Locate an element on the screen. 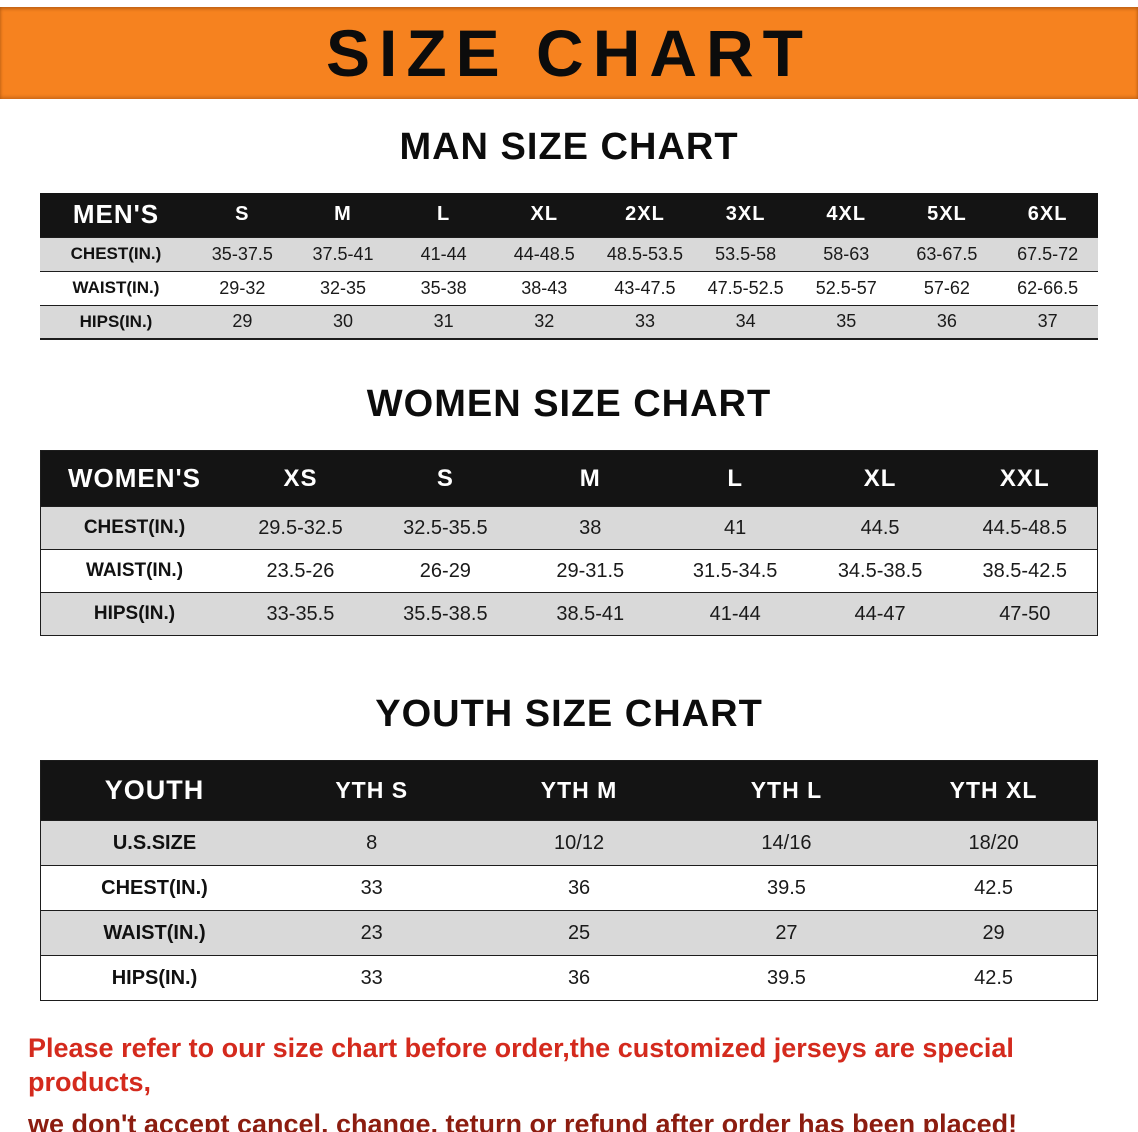 This screenshot has height=1132, width=1138. size-value-cell: 14/16 is located at coordinates (786, 842).